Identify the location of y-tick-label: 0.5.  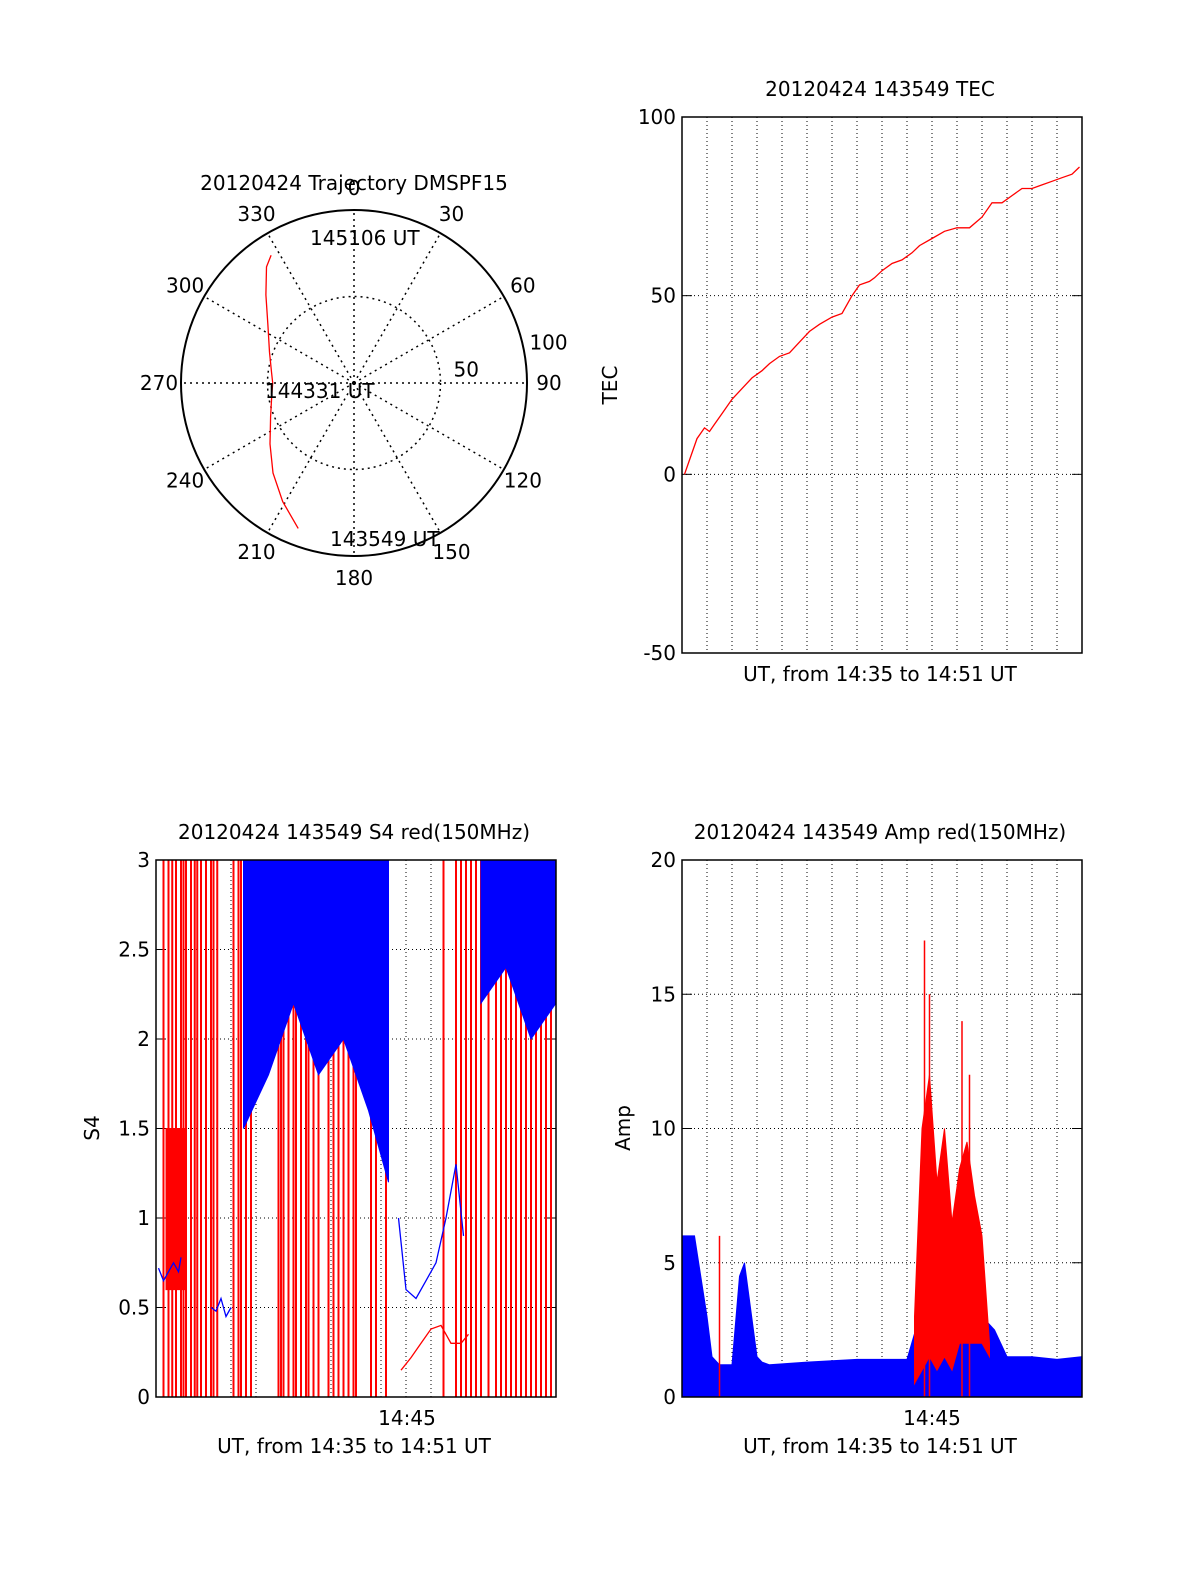
(134, 1308).